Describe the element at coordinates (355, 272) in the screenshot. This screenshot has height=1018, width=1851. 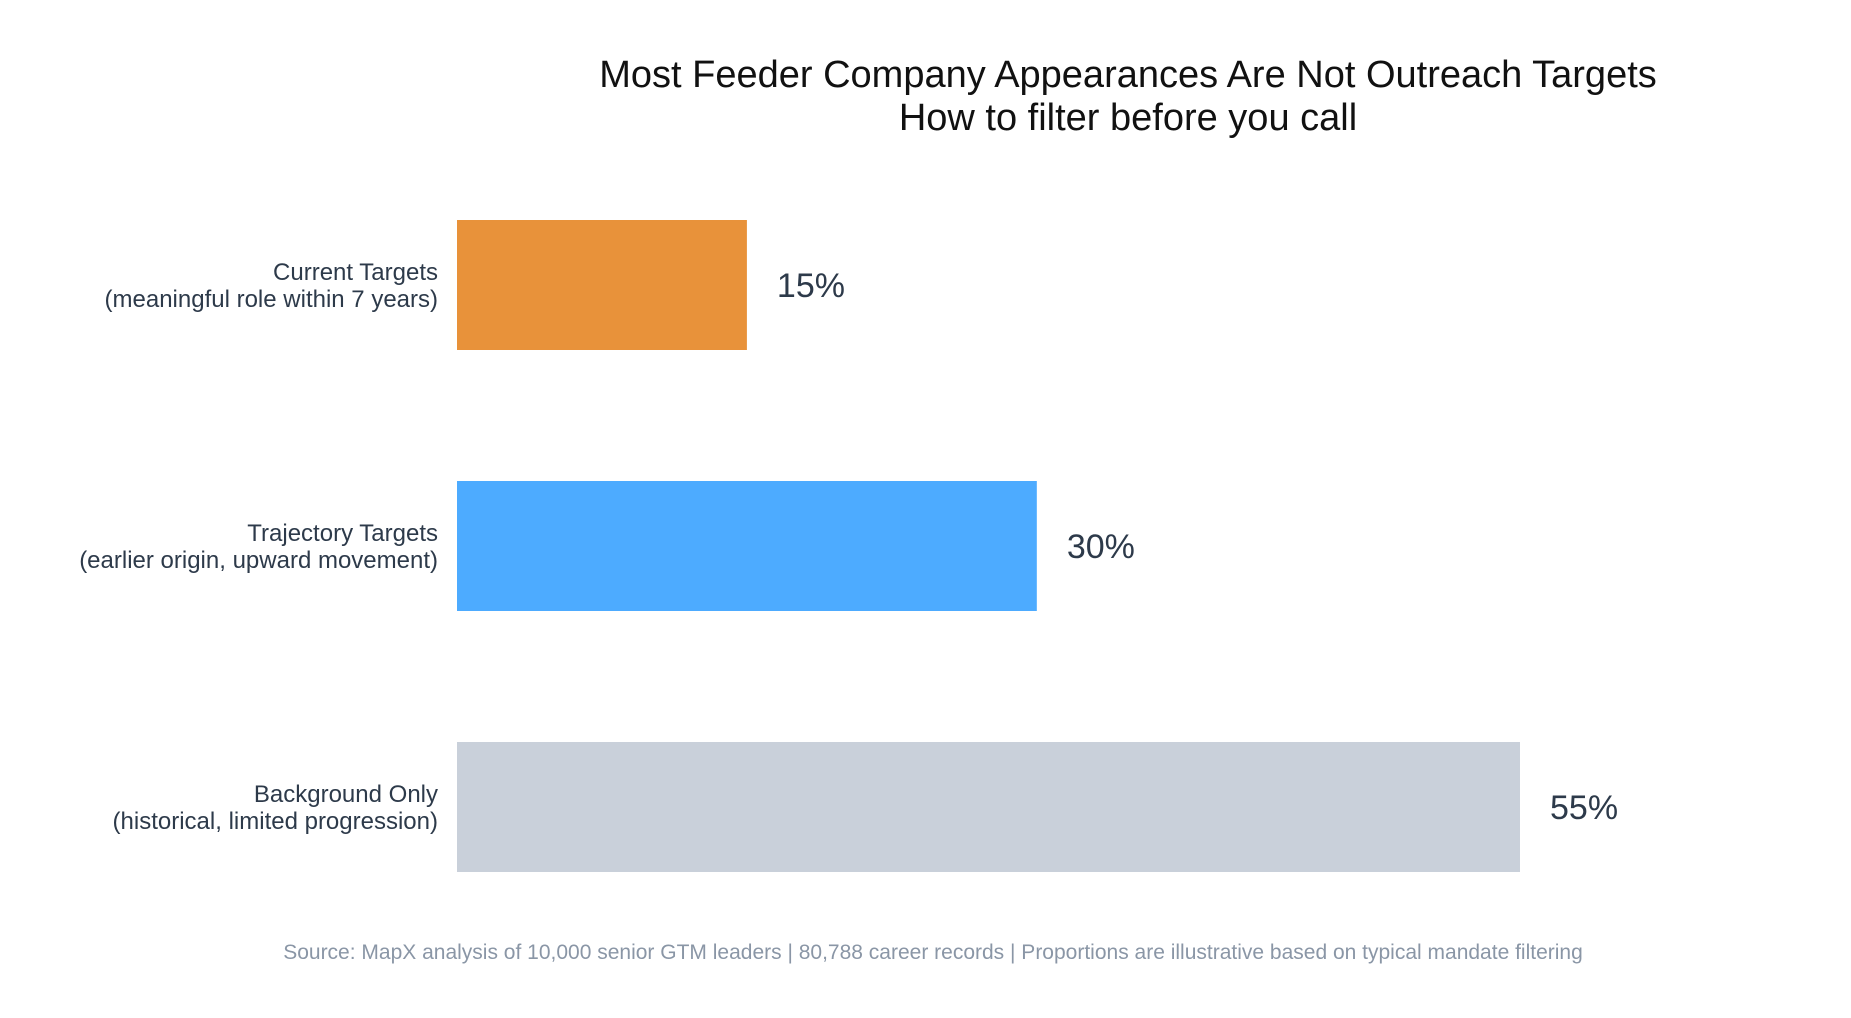
I see `category-label-current-targets: Current Targets` at that location.